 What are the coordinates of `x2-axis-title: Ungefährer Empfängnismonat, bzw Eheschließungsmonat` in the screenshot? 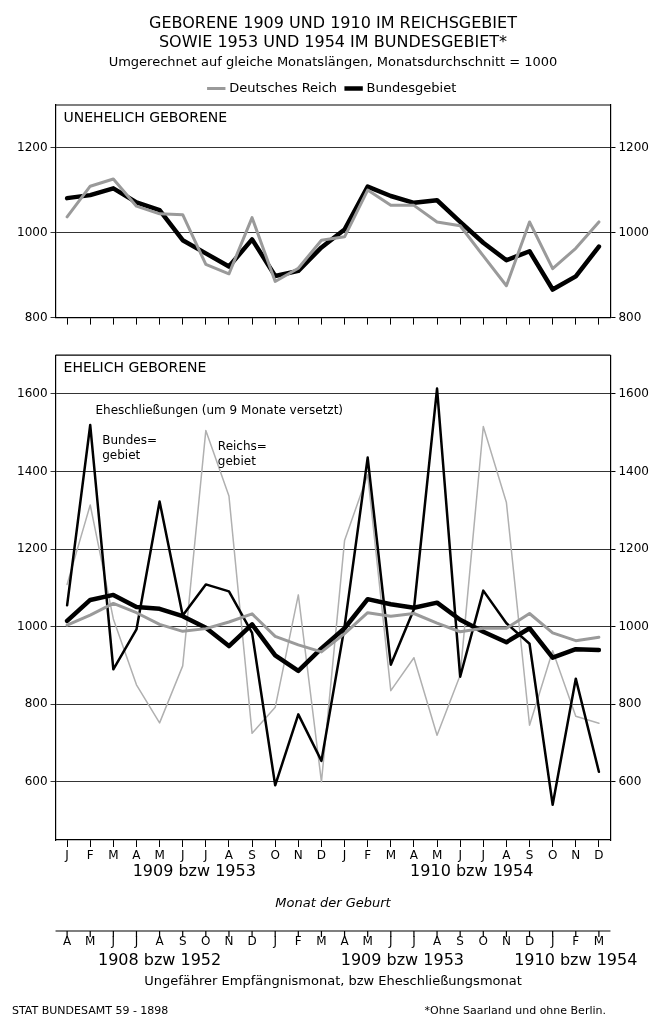 It's located at (333, 980).